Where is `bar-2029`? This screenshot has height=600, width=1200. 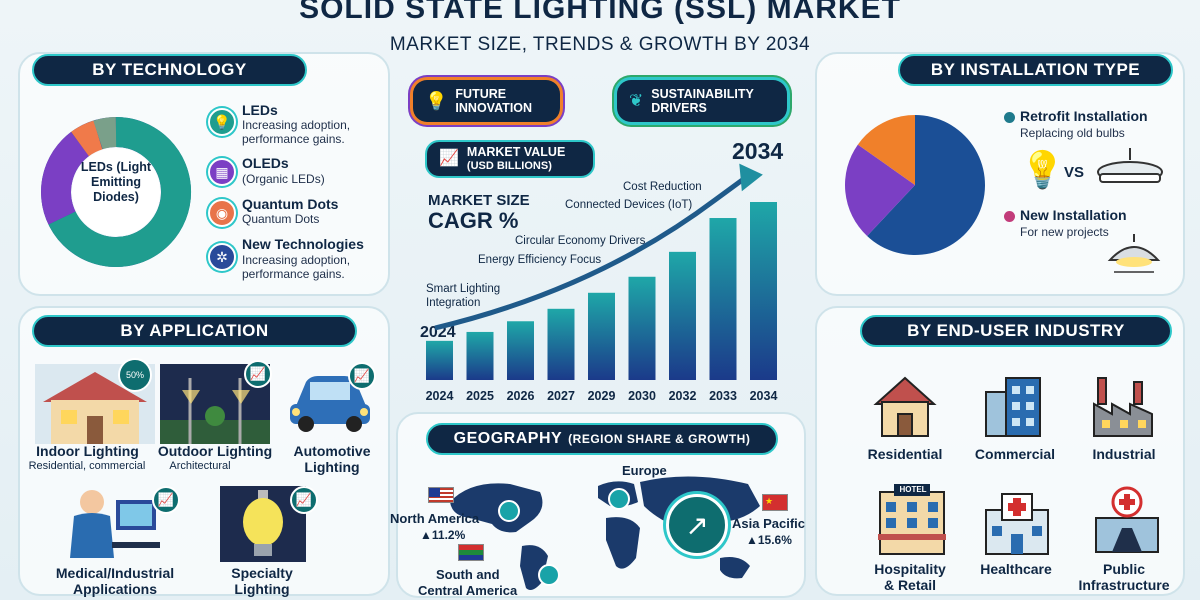 bar-2029 is located at coordinates (601, 336).